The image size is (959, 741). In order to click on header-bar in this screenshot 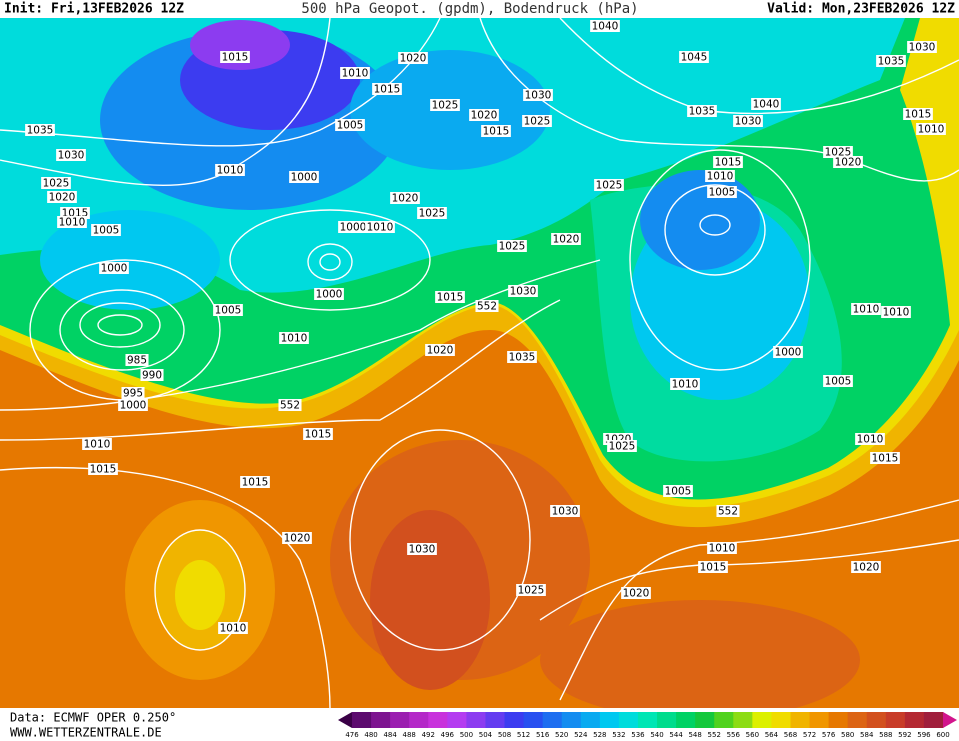, I will do `click(479, 9)`.